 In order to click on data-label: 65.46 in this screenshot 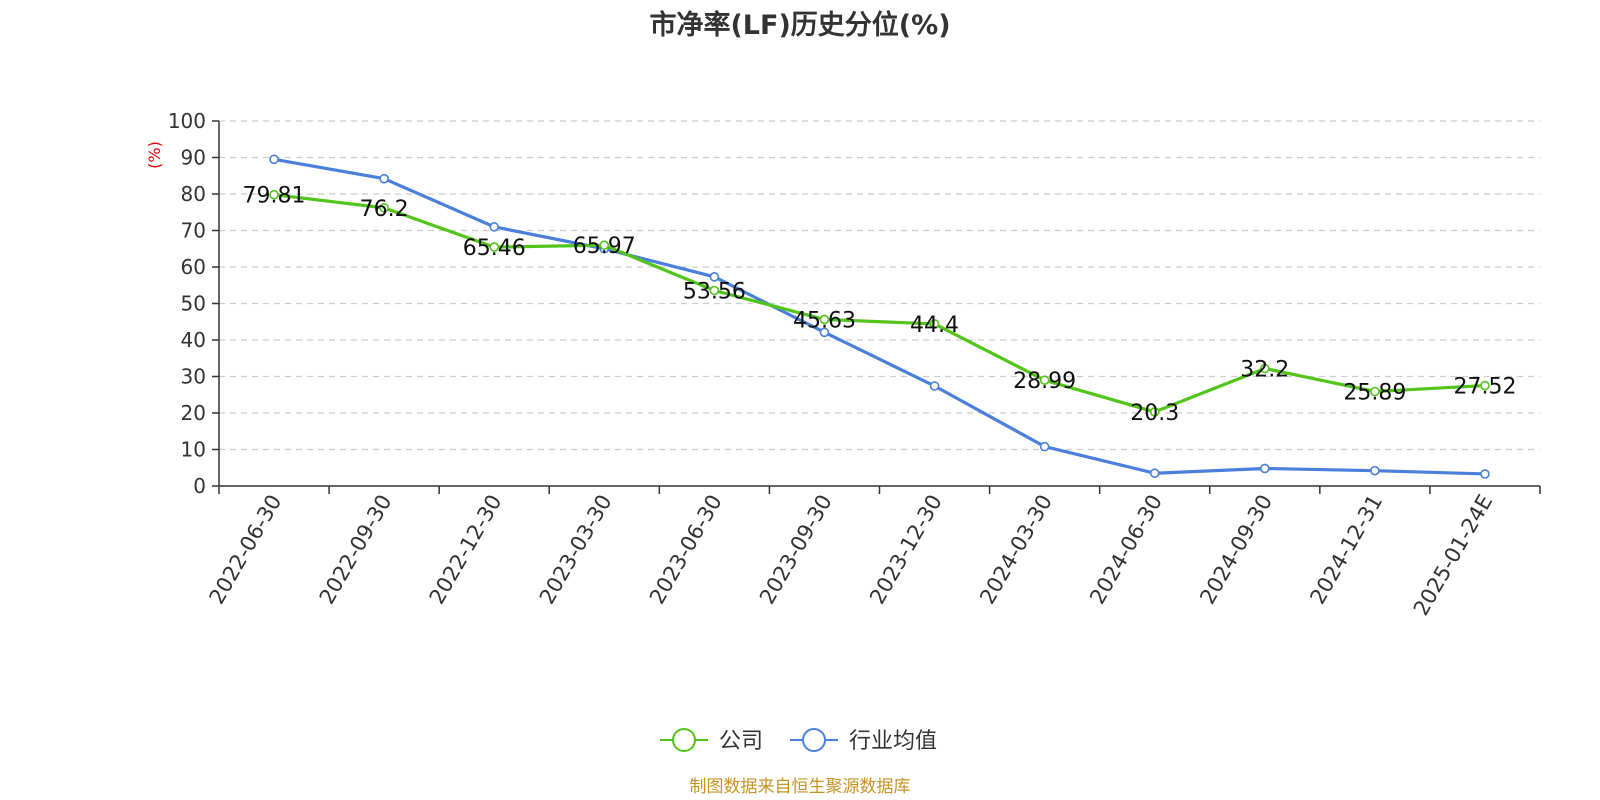, I will do `click(494, 248)`.